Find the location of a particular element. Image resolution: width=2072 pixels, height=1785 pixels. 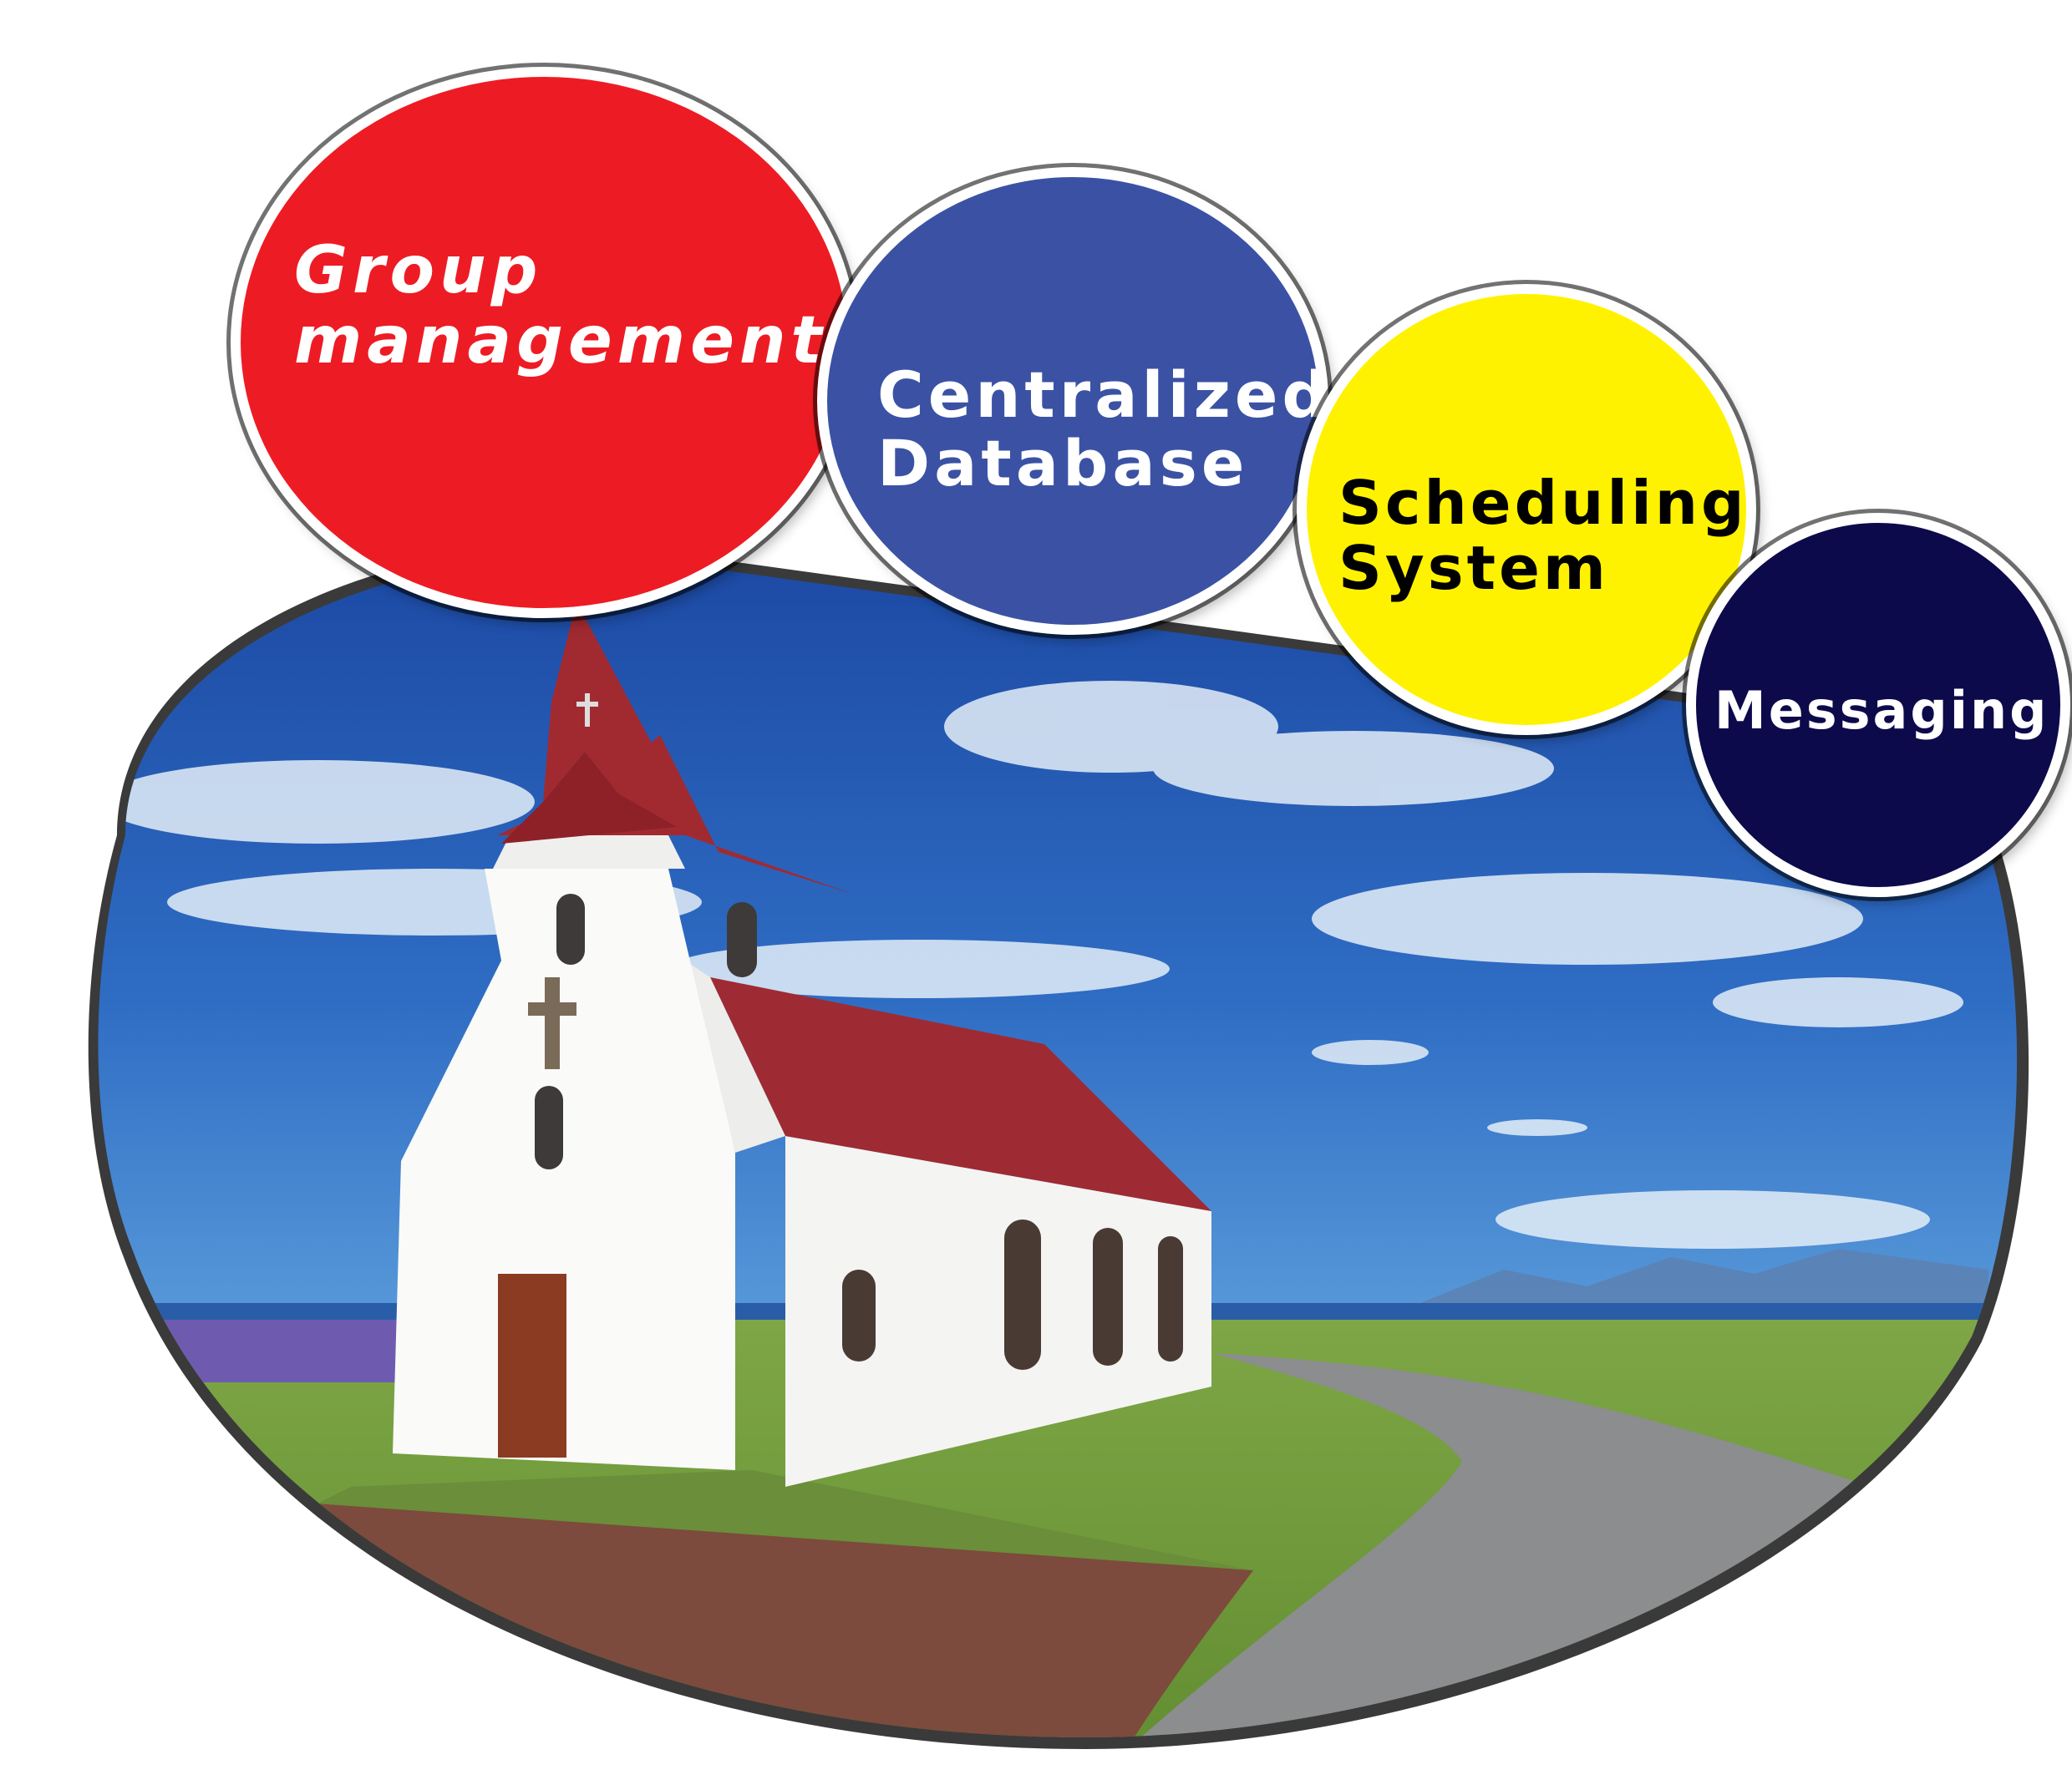

scheduling-system-label: Scheduling System is located at coordinates (1543, 535).